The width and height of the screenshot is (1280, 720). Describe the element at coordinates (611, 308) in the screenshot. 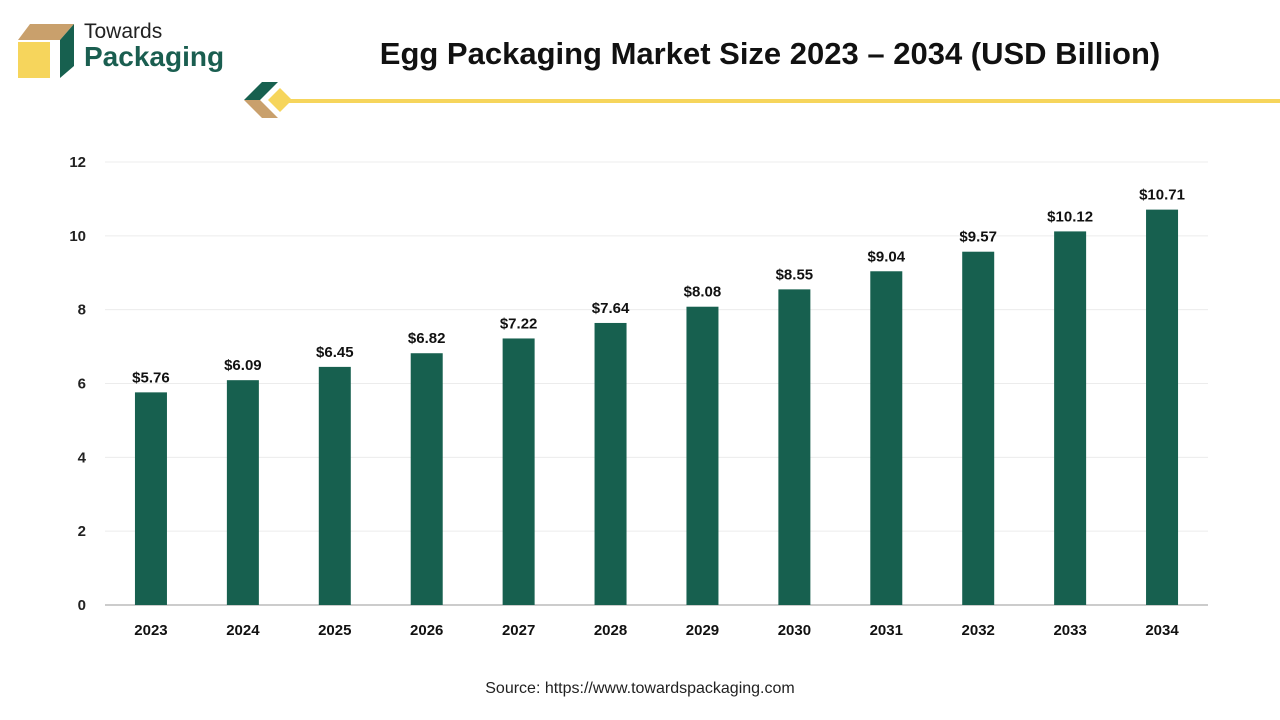

I see `data-label: $7.64` at that location.